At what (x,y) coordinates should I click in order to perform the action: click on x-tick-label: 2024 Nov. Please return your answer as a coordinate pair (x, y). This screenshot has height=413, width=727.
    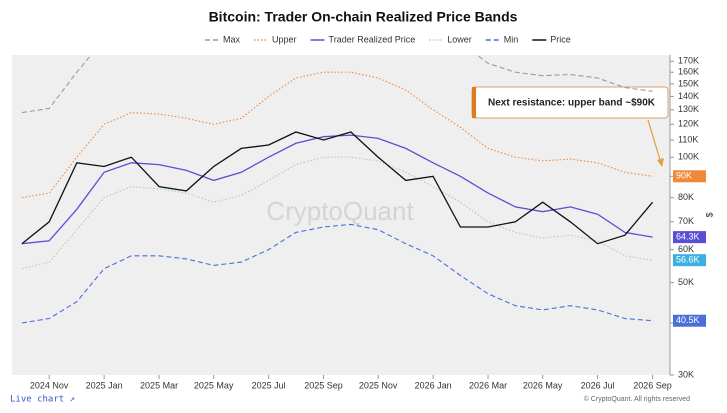
    Looking at the image, I should click on (49, 385).